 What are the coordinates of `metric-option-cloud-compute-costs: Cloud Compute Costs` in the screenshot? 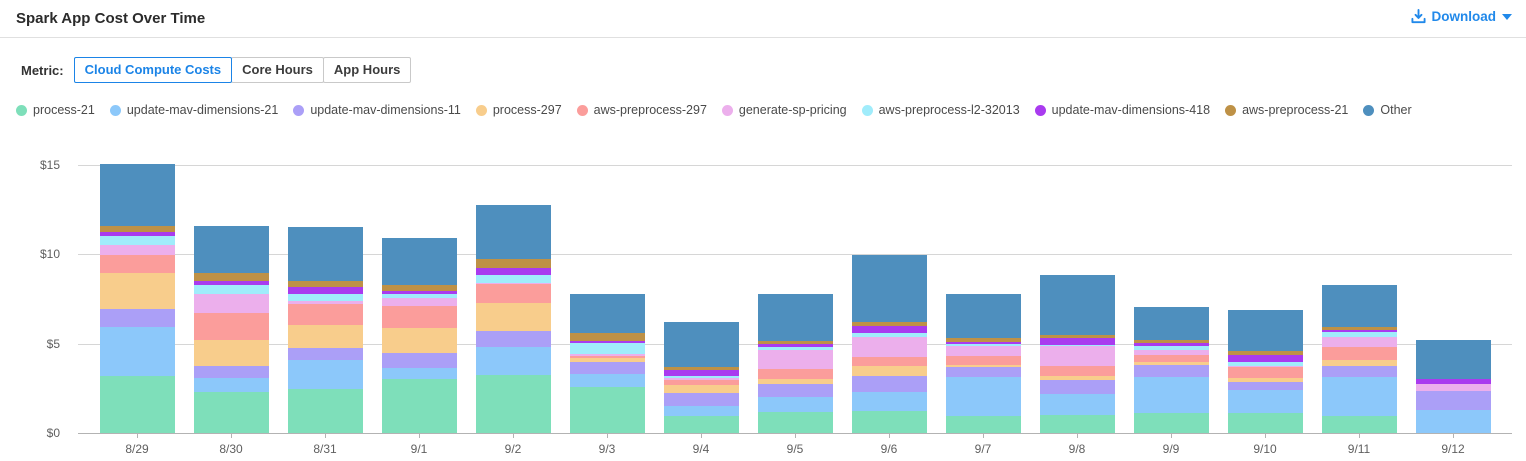 It's located at (153, 70).